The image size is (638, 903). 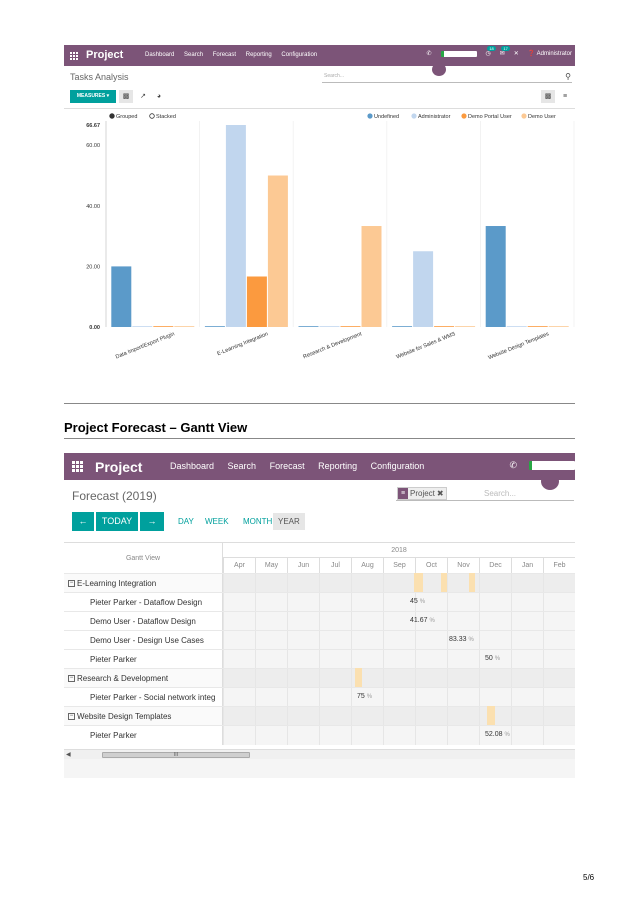 What do you see at coordinates (319, 621) in the screenshot?
I see `gantt-task-row: Demo User - Dataflow Design 41.67 %` at bounding box center [319, 621].